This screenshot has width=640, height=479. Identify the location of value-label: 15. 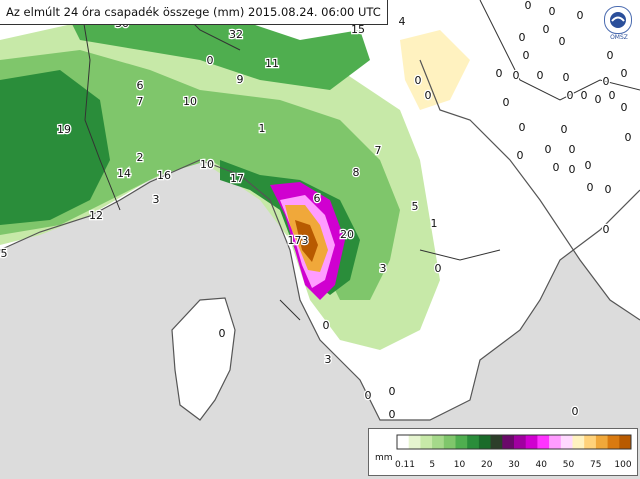
(358, 29).